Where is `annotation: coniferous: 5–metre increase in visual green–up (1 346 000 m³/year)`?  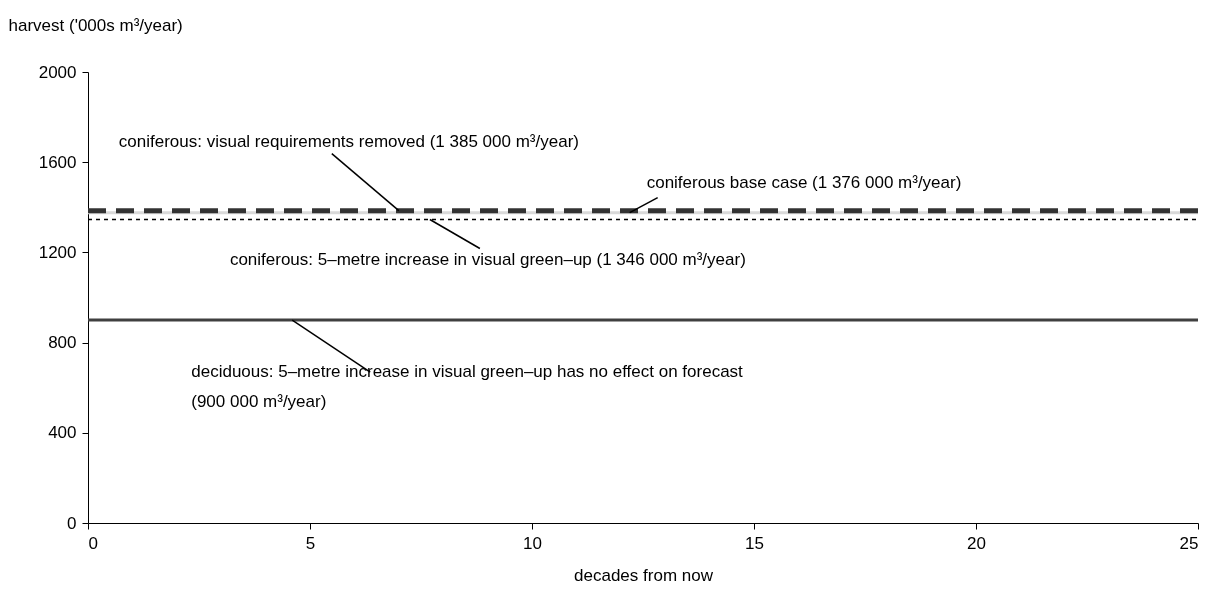 annotation: coniferous: 5–metre increase in visual green–up (1 346 000 m³/year) is located at coordinates (487, 260).